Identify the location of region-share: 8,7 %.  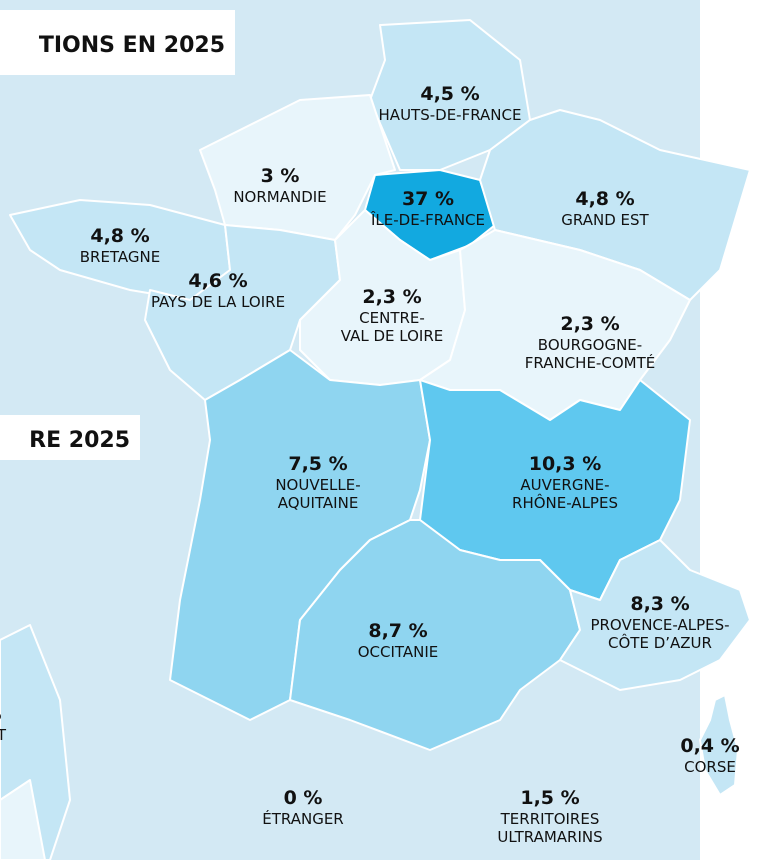
(397, 631).